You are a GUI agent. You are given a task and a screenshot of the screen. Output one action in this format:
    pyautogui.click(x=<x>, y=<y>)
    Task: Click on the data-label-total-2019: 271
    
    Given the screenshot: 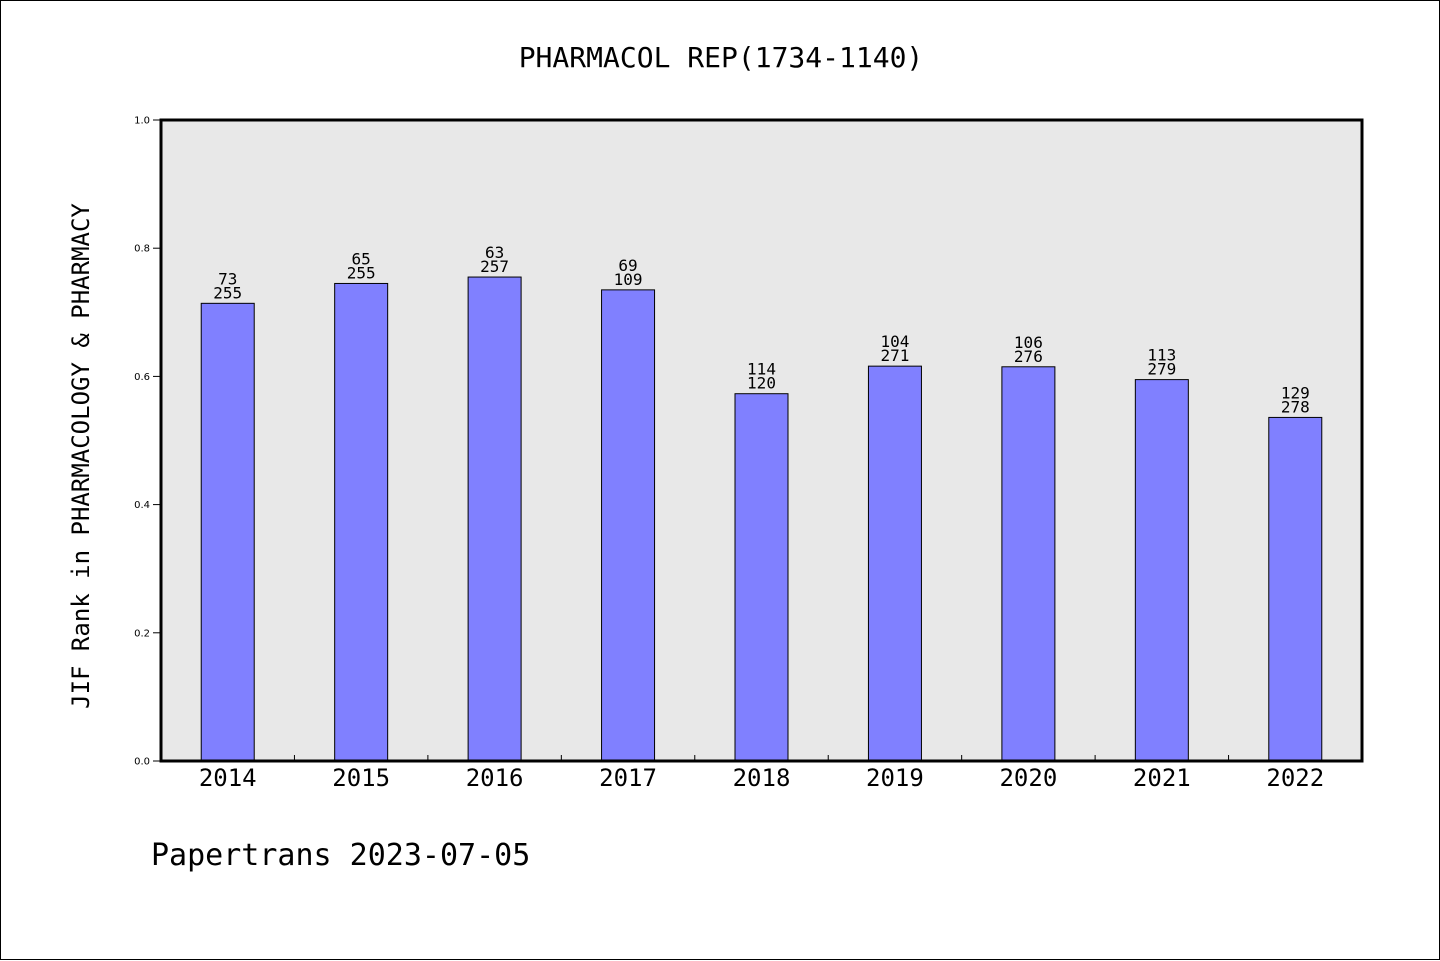 What is the action you would take?
    pyautogui.click(x=894, y=355)
    